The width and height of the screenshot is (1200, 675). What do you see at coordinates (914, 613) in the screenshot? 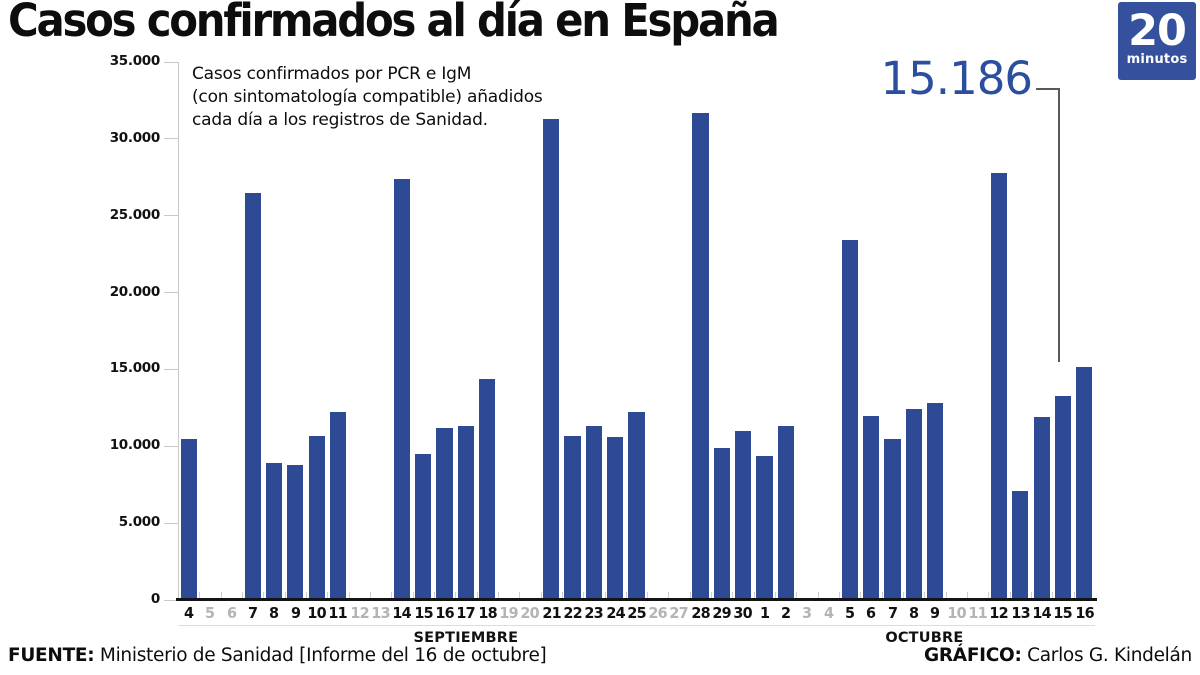
I see `day-label-octubre-8: 8` at bounding box center [914, 613].